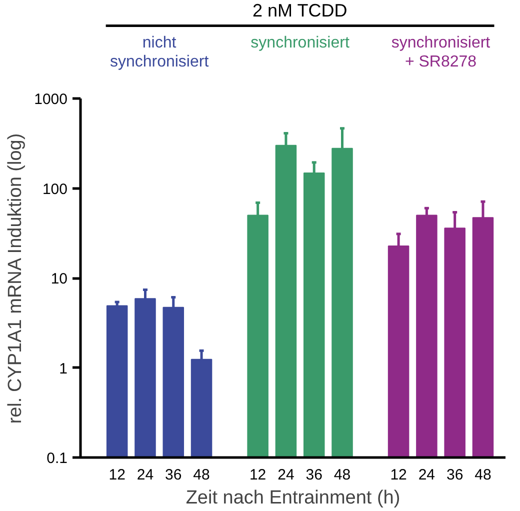 The height and width of the screenshot is (511, 520). I want to click on text: synchronisiert, so click(300, 43).